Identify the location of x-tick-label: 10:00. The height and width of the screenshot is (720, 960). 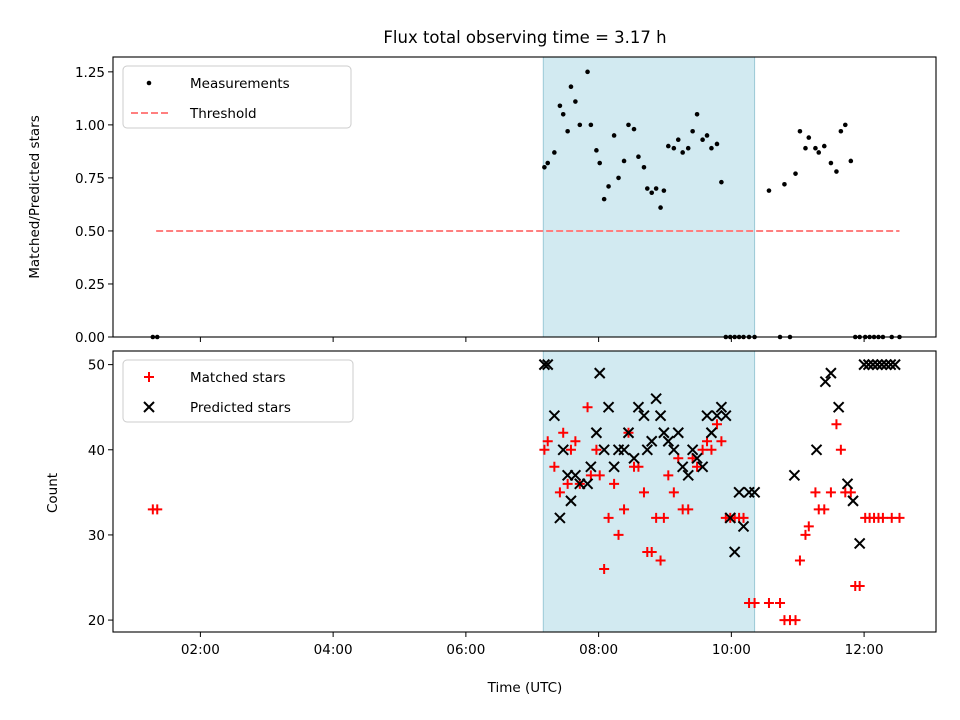
(731, 650).